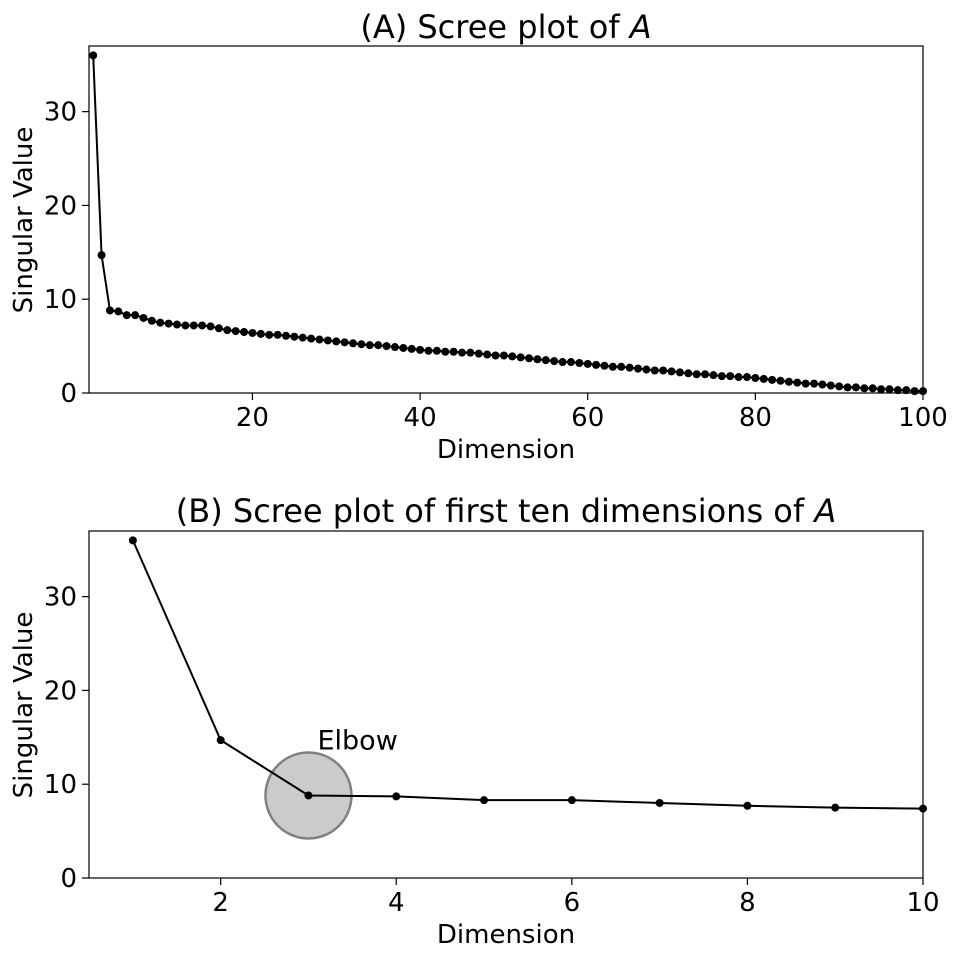  I want to click on chart-b-x-tick-label: 10, so click(922, 903).